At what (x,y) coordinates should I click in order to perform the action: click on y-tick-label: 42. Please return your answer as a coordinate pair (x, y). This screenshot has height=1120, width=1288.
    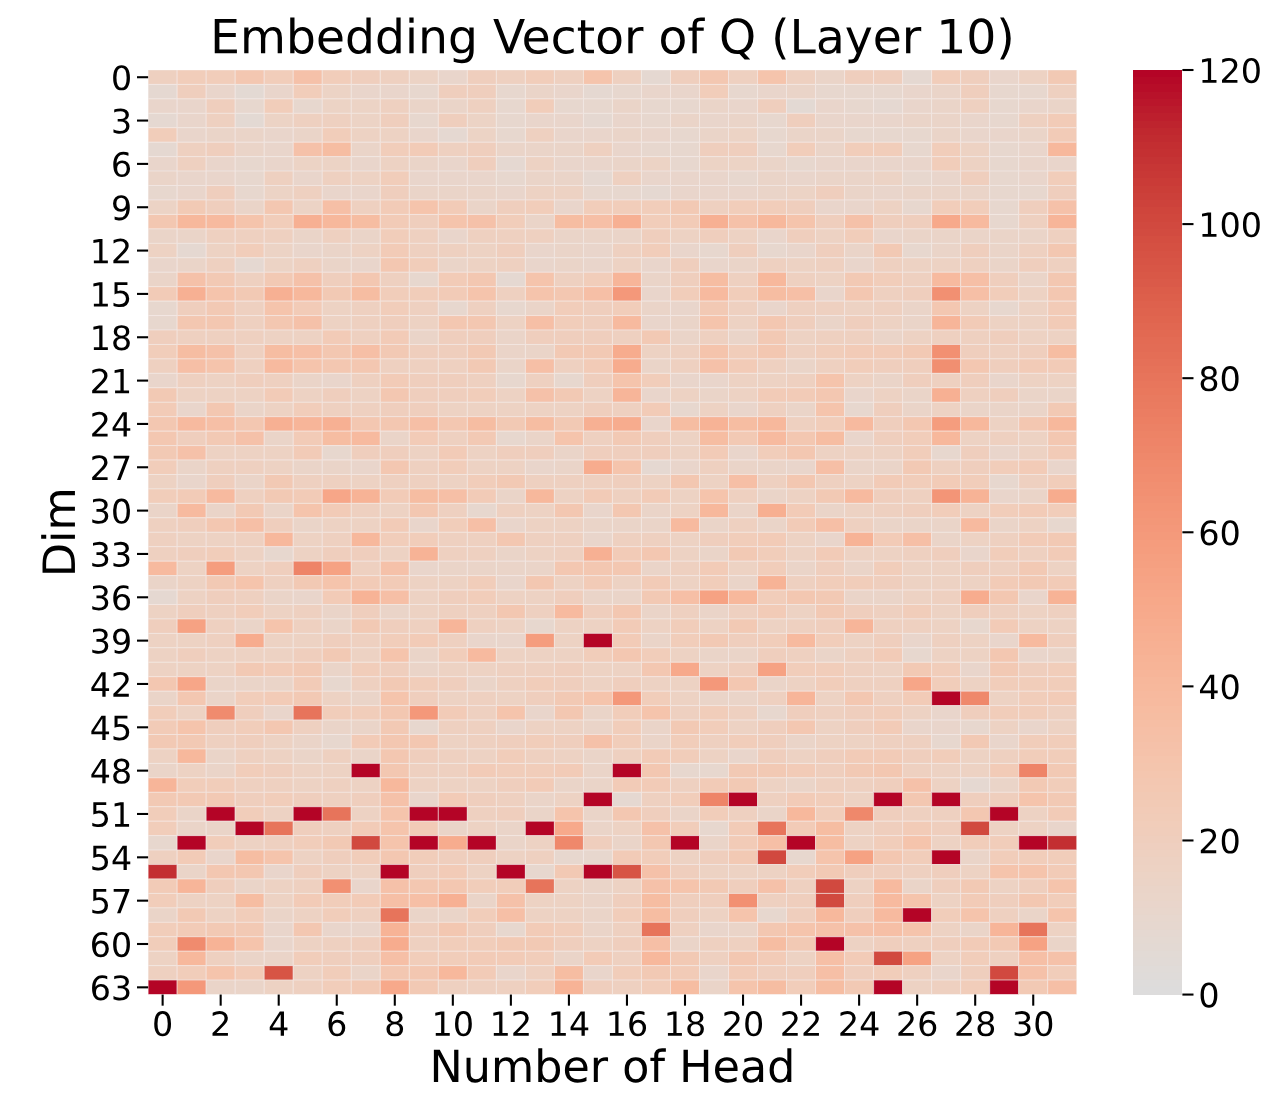
    Looking at the image, I should click on (110, 684).